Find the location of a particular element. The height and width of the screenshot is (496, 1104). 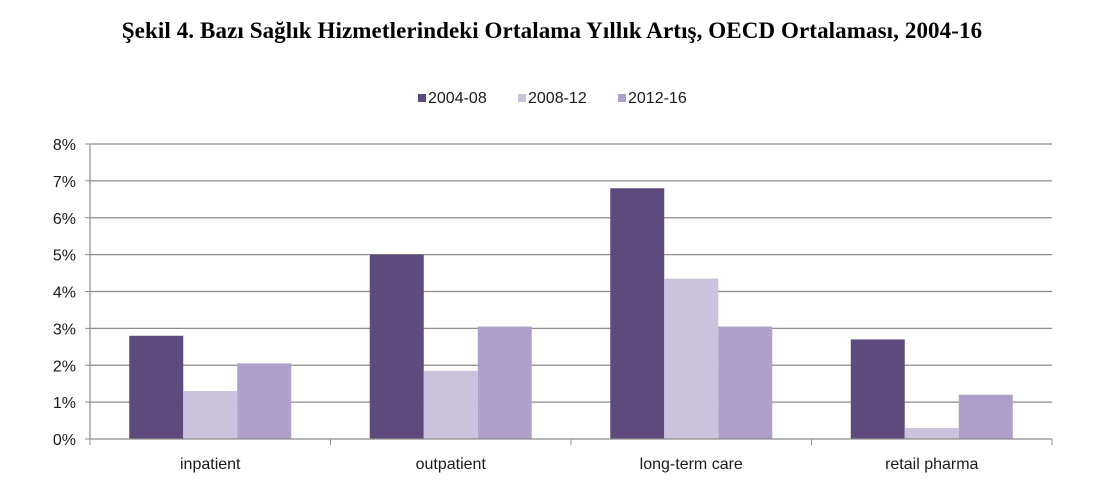

chart-legend: 2004-08 2008-12 2012-16 is located at coordinates (552, 98).